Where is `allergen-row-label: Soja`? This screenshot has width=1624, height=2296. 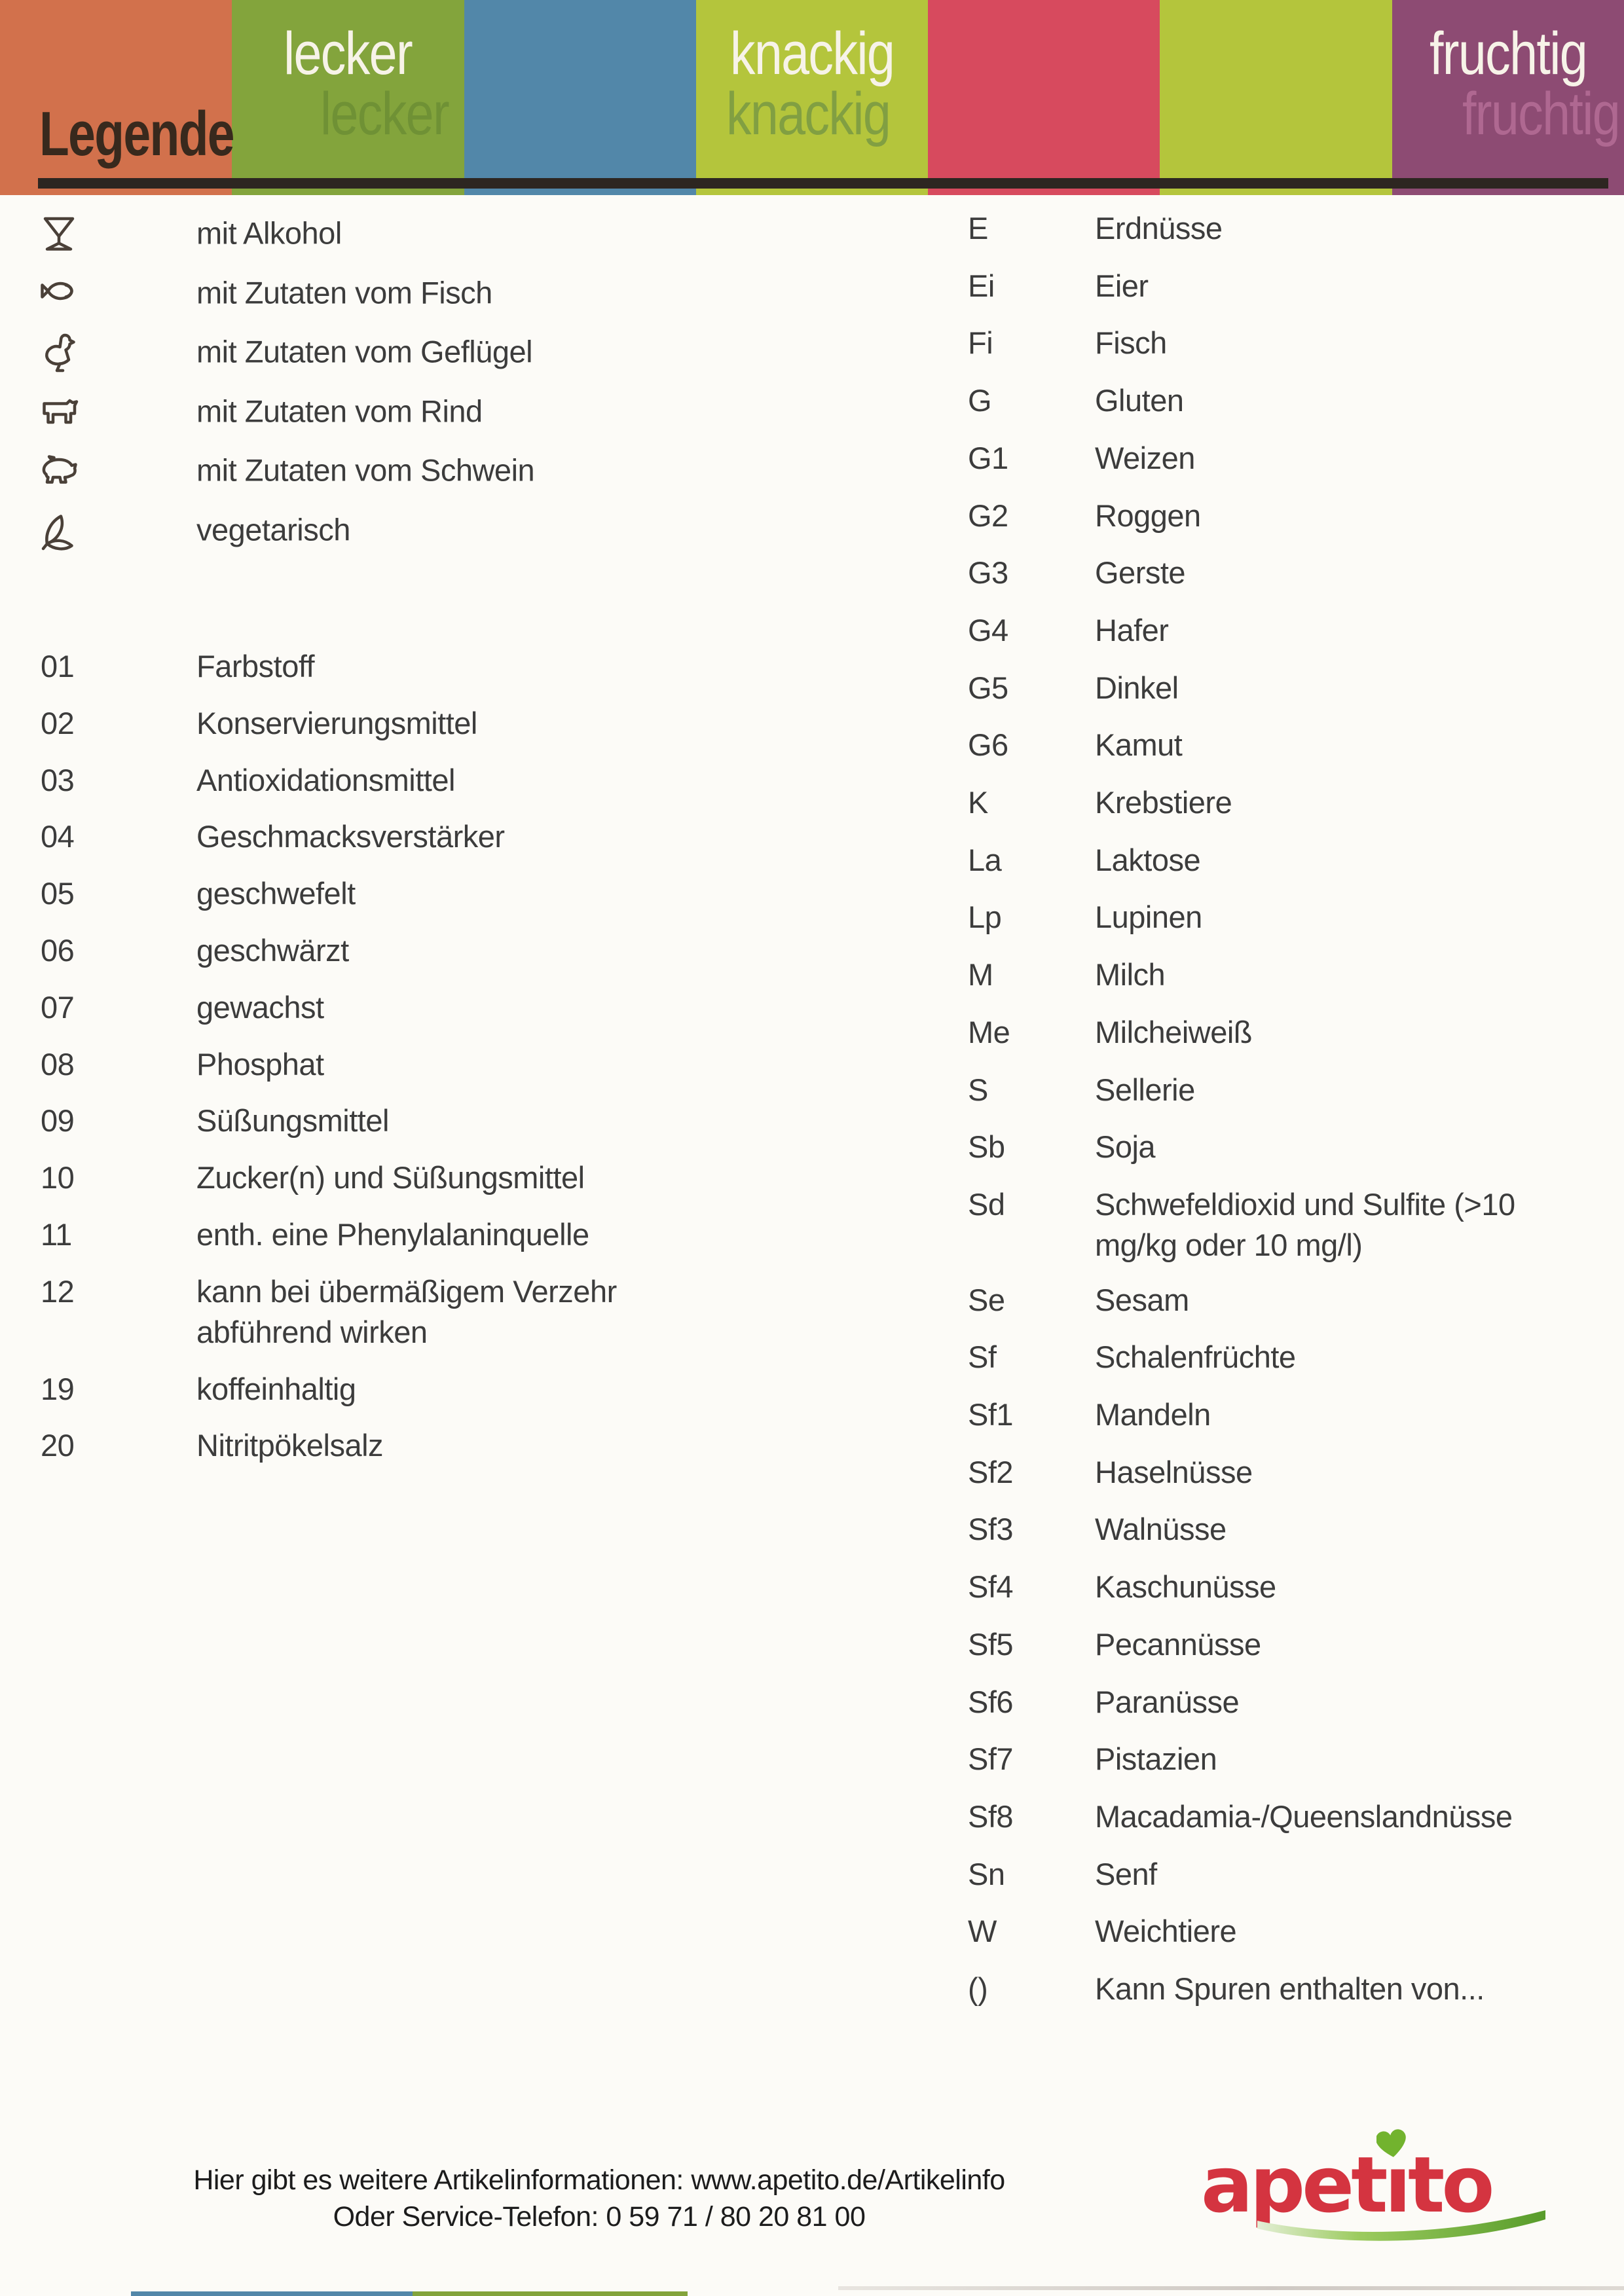 allergen-row-label: Soja is located at coordinates (1125, 1146).